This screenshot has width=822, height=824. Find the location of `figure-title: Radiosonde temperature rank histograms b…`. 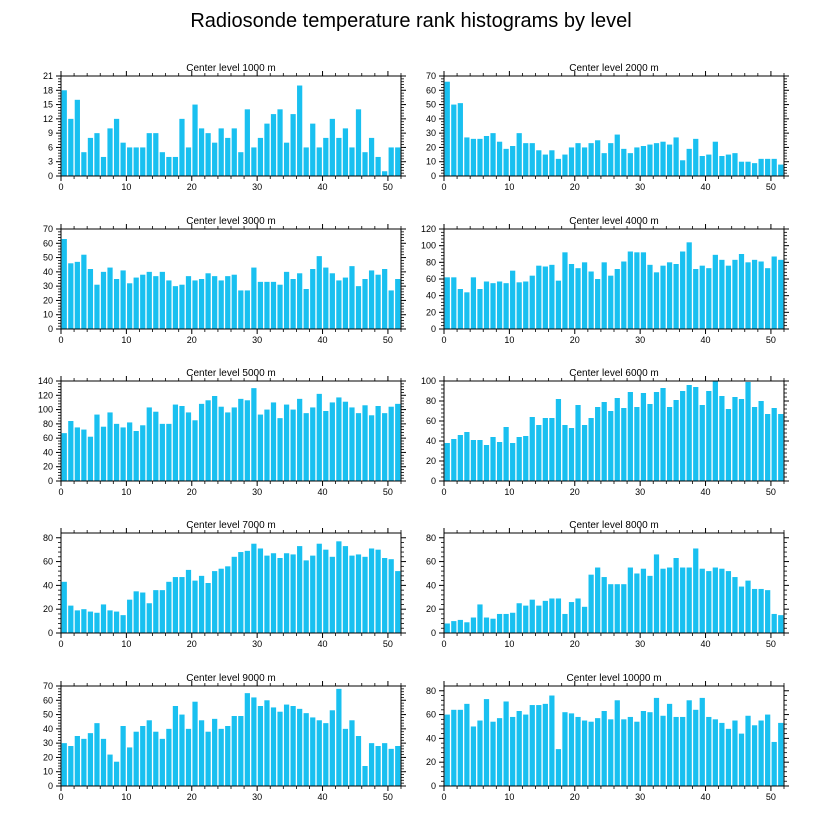

figure-title: Radiosonde temperature rank histograms b… is located at coordinates (411, 21).